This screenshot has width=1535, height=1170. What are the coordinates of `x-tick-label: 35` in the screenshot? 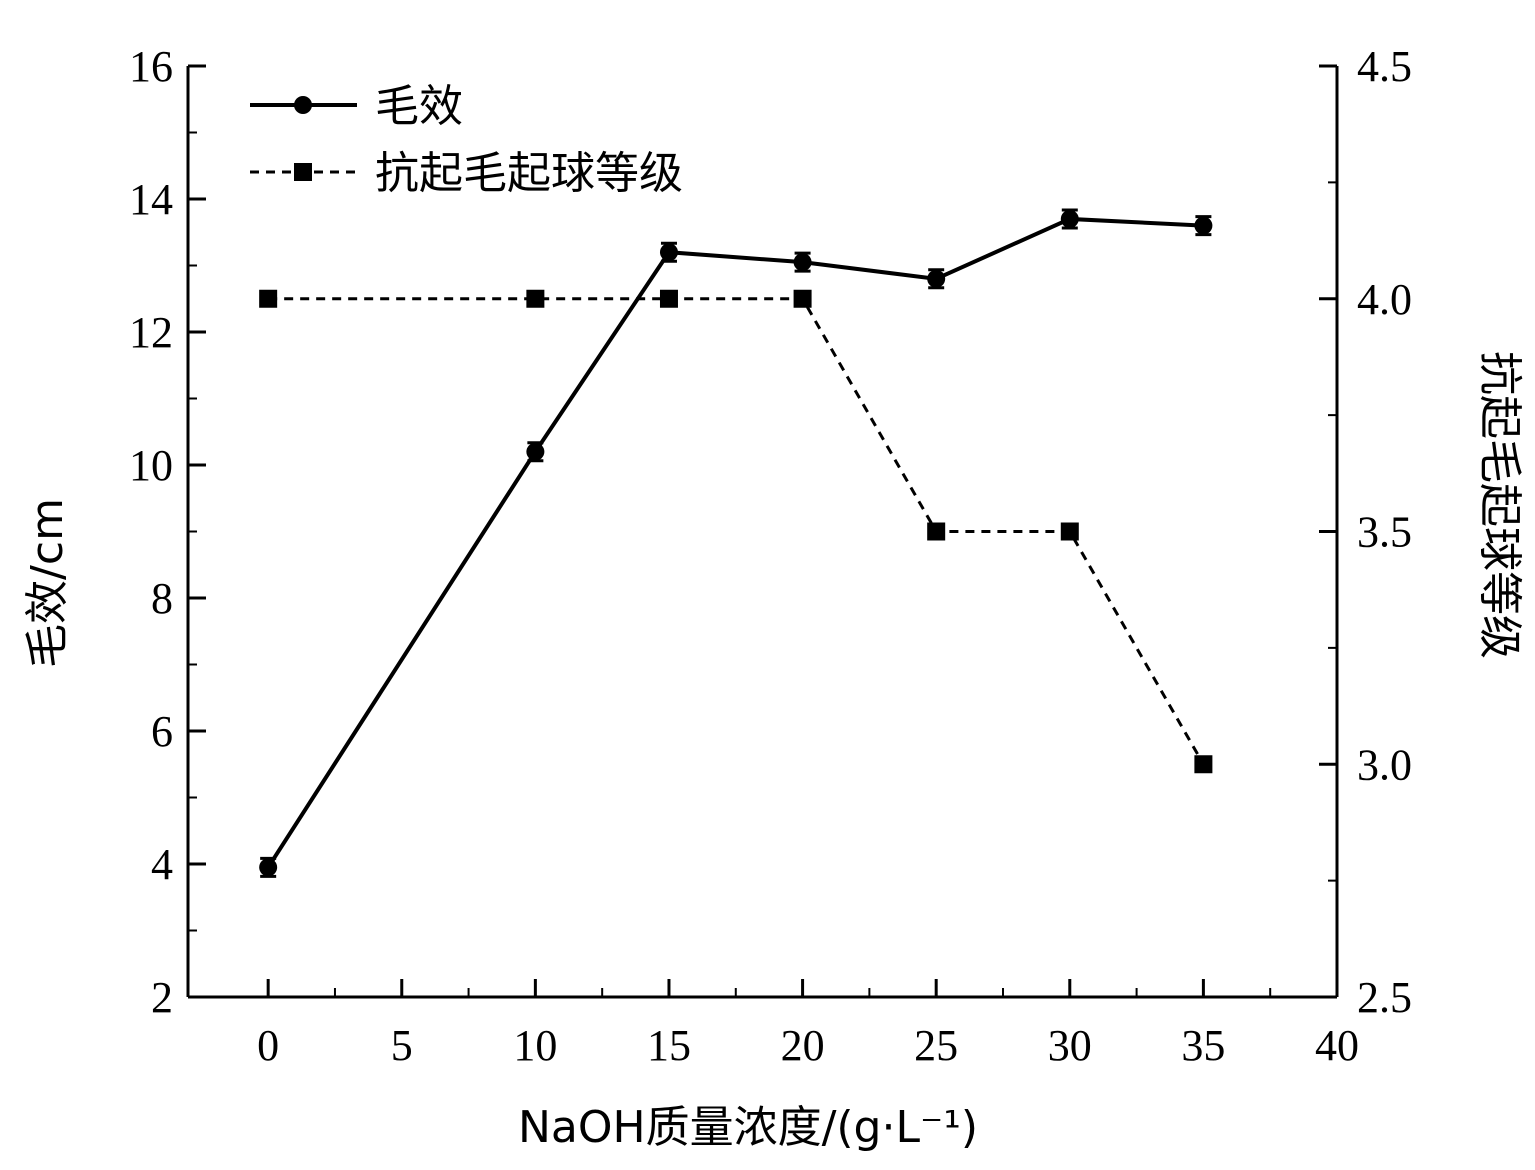 It's located at (1203, 1045).